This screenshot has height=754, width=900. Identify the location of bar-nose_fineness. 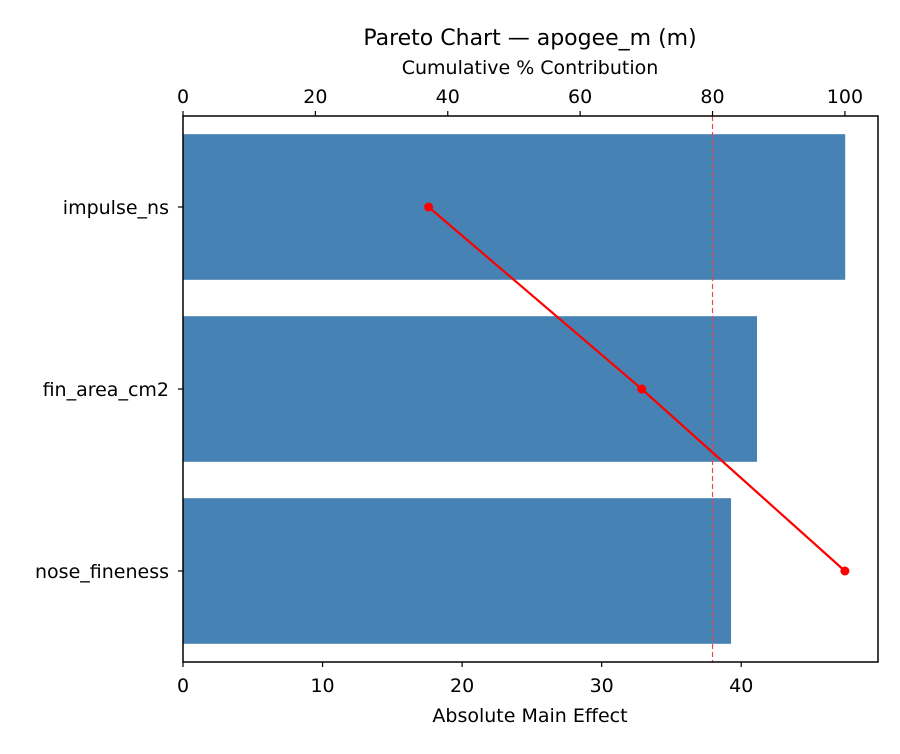
(457, 571).